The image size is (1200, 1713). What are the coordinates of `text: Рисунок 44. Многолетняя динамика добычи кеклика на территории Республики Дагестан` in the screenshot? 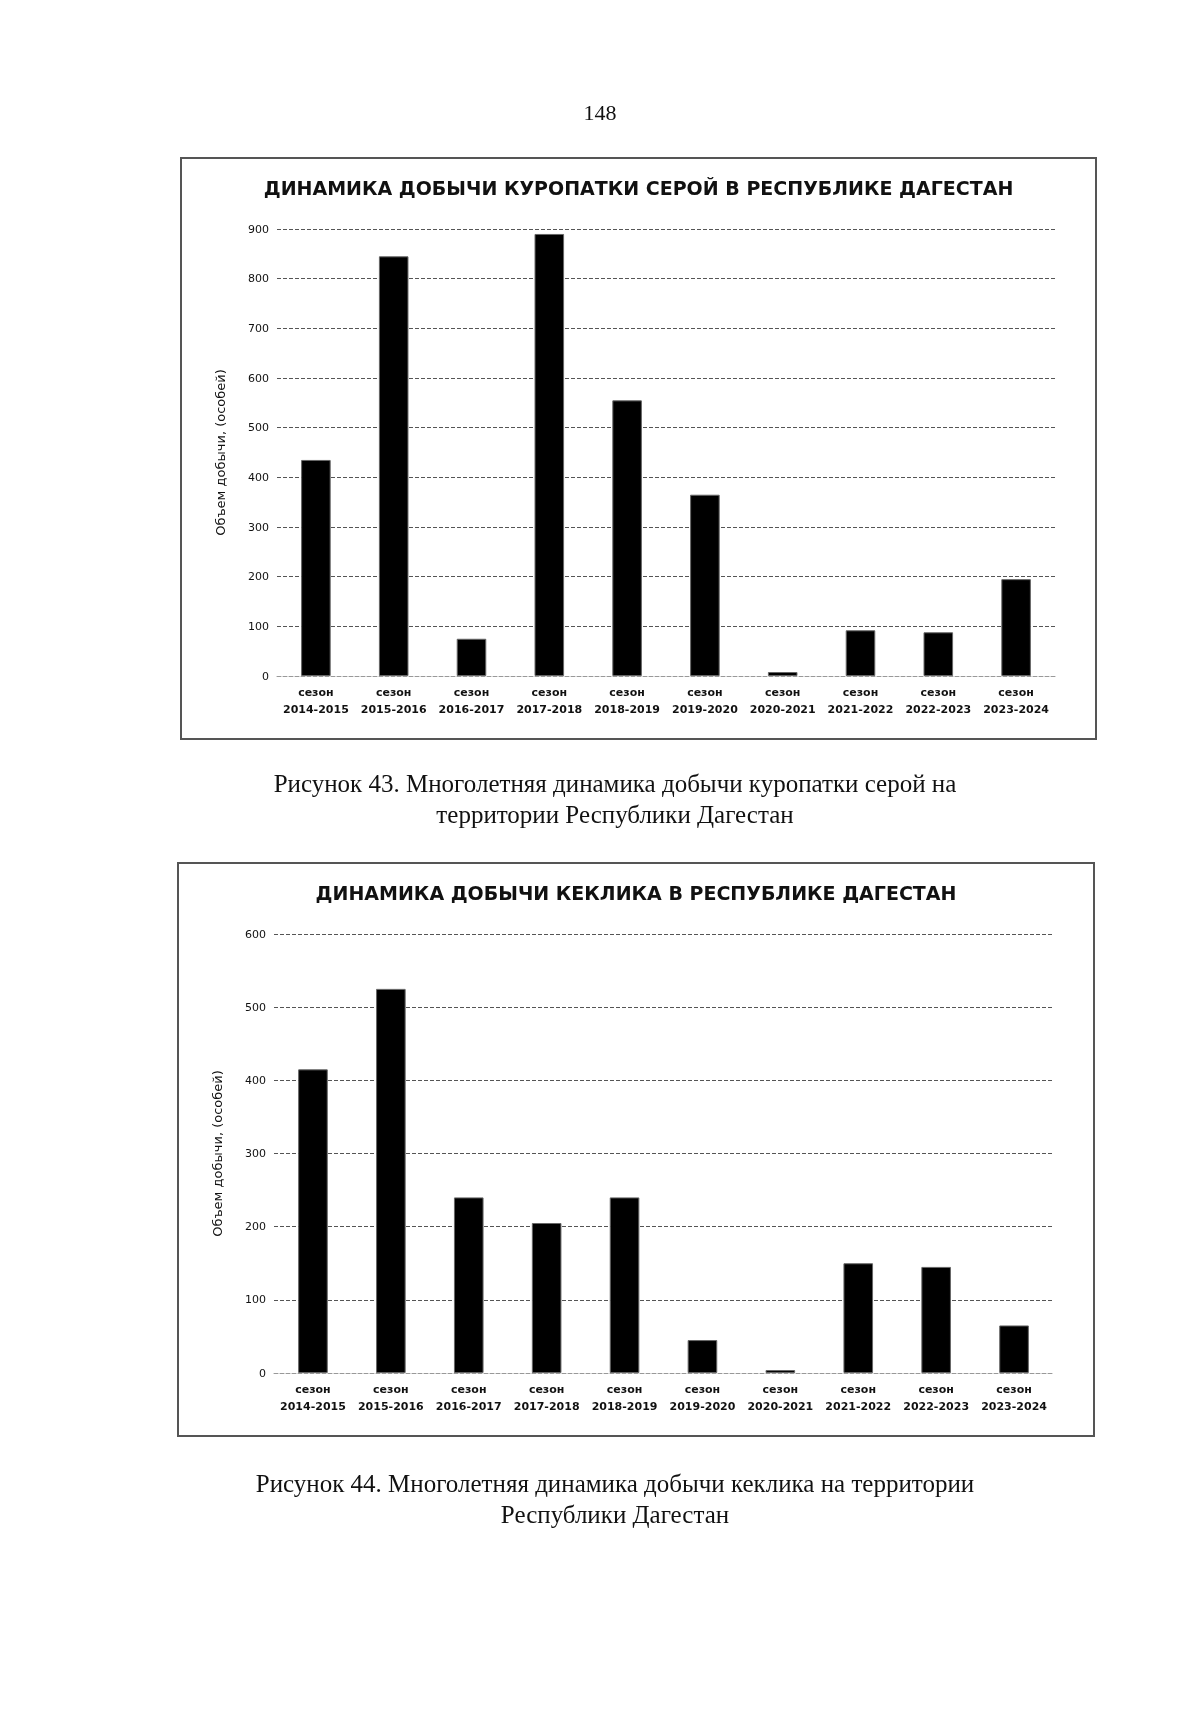 It's located at (615, 1499).